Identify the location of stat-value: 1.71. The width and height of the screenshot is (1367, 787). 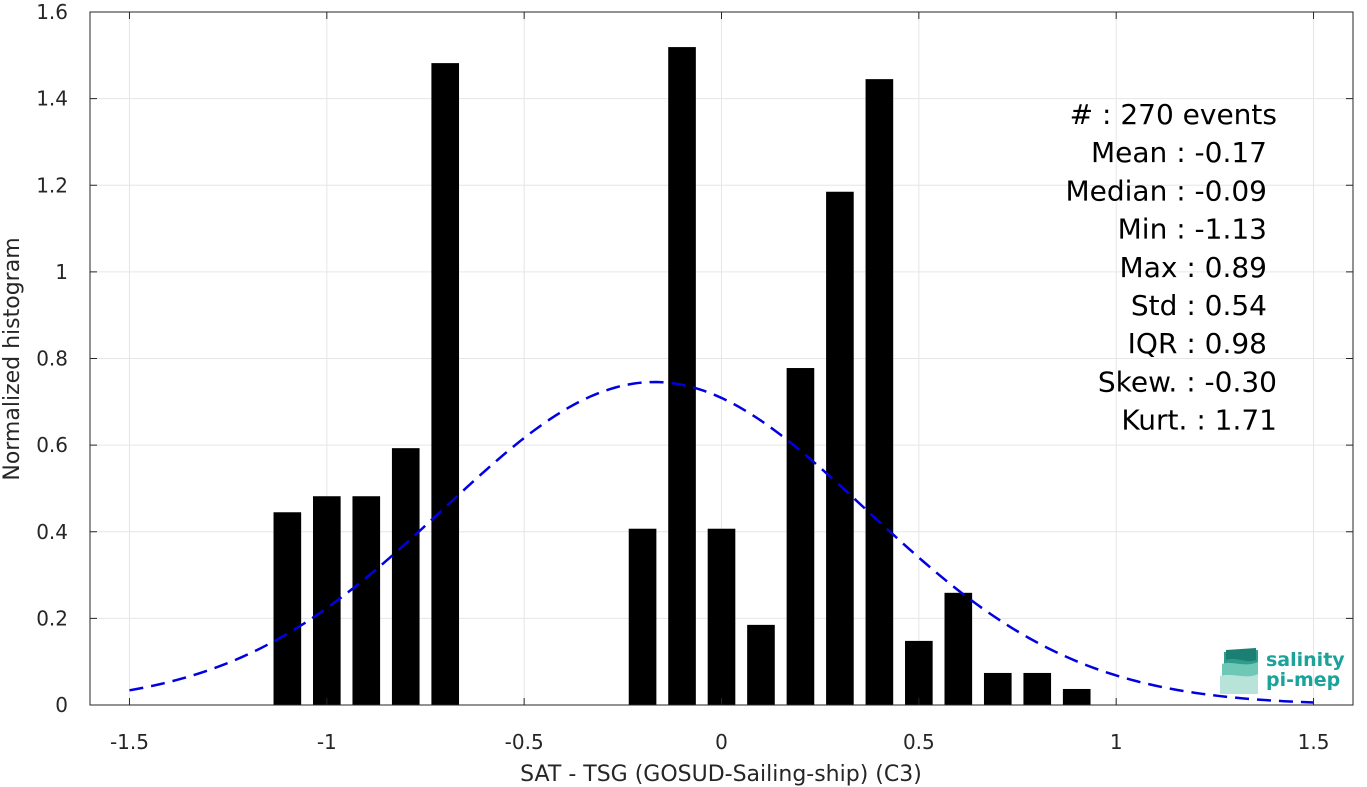
(1246, 420).